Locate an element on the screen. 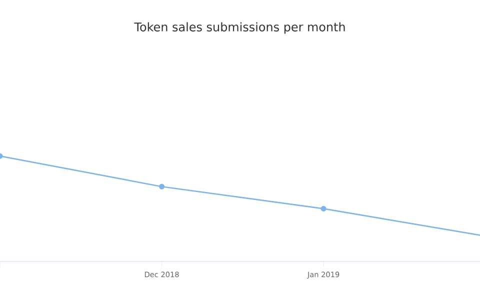  chart-title: Token sales submissions per month is located at coordinates (239, 28).